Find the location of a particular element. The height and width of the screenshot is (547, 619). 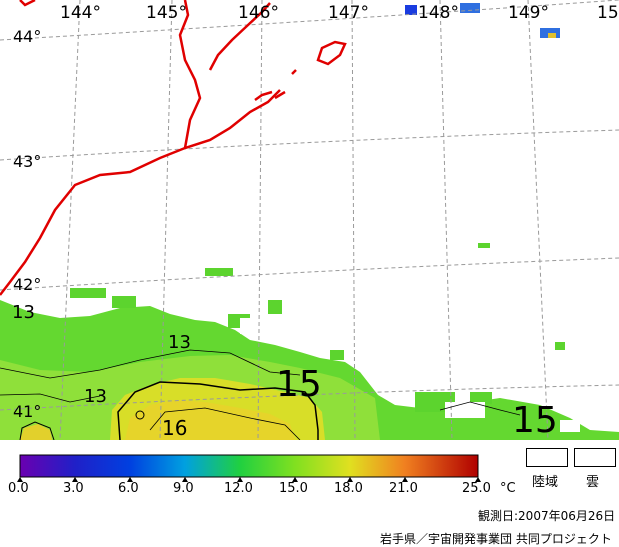

tick-label-6: 6.0 is located at coordinates (128, 488).